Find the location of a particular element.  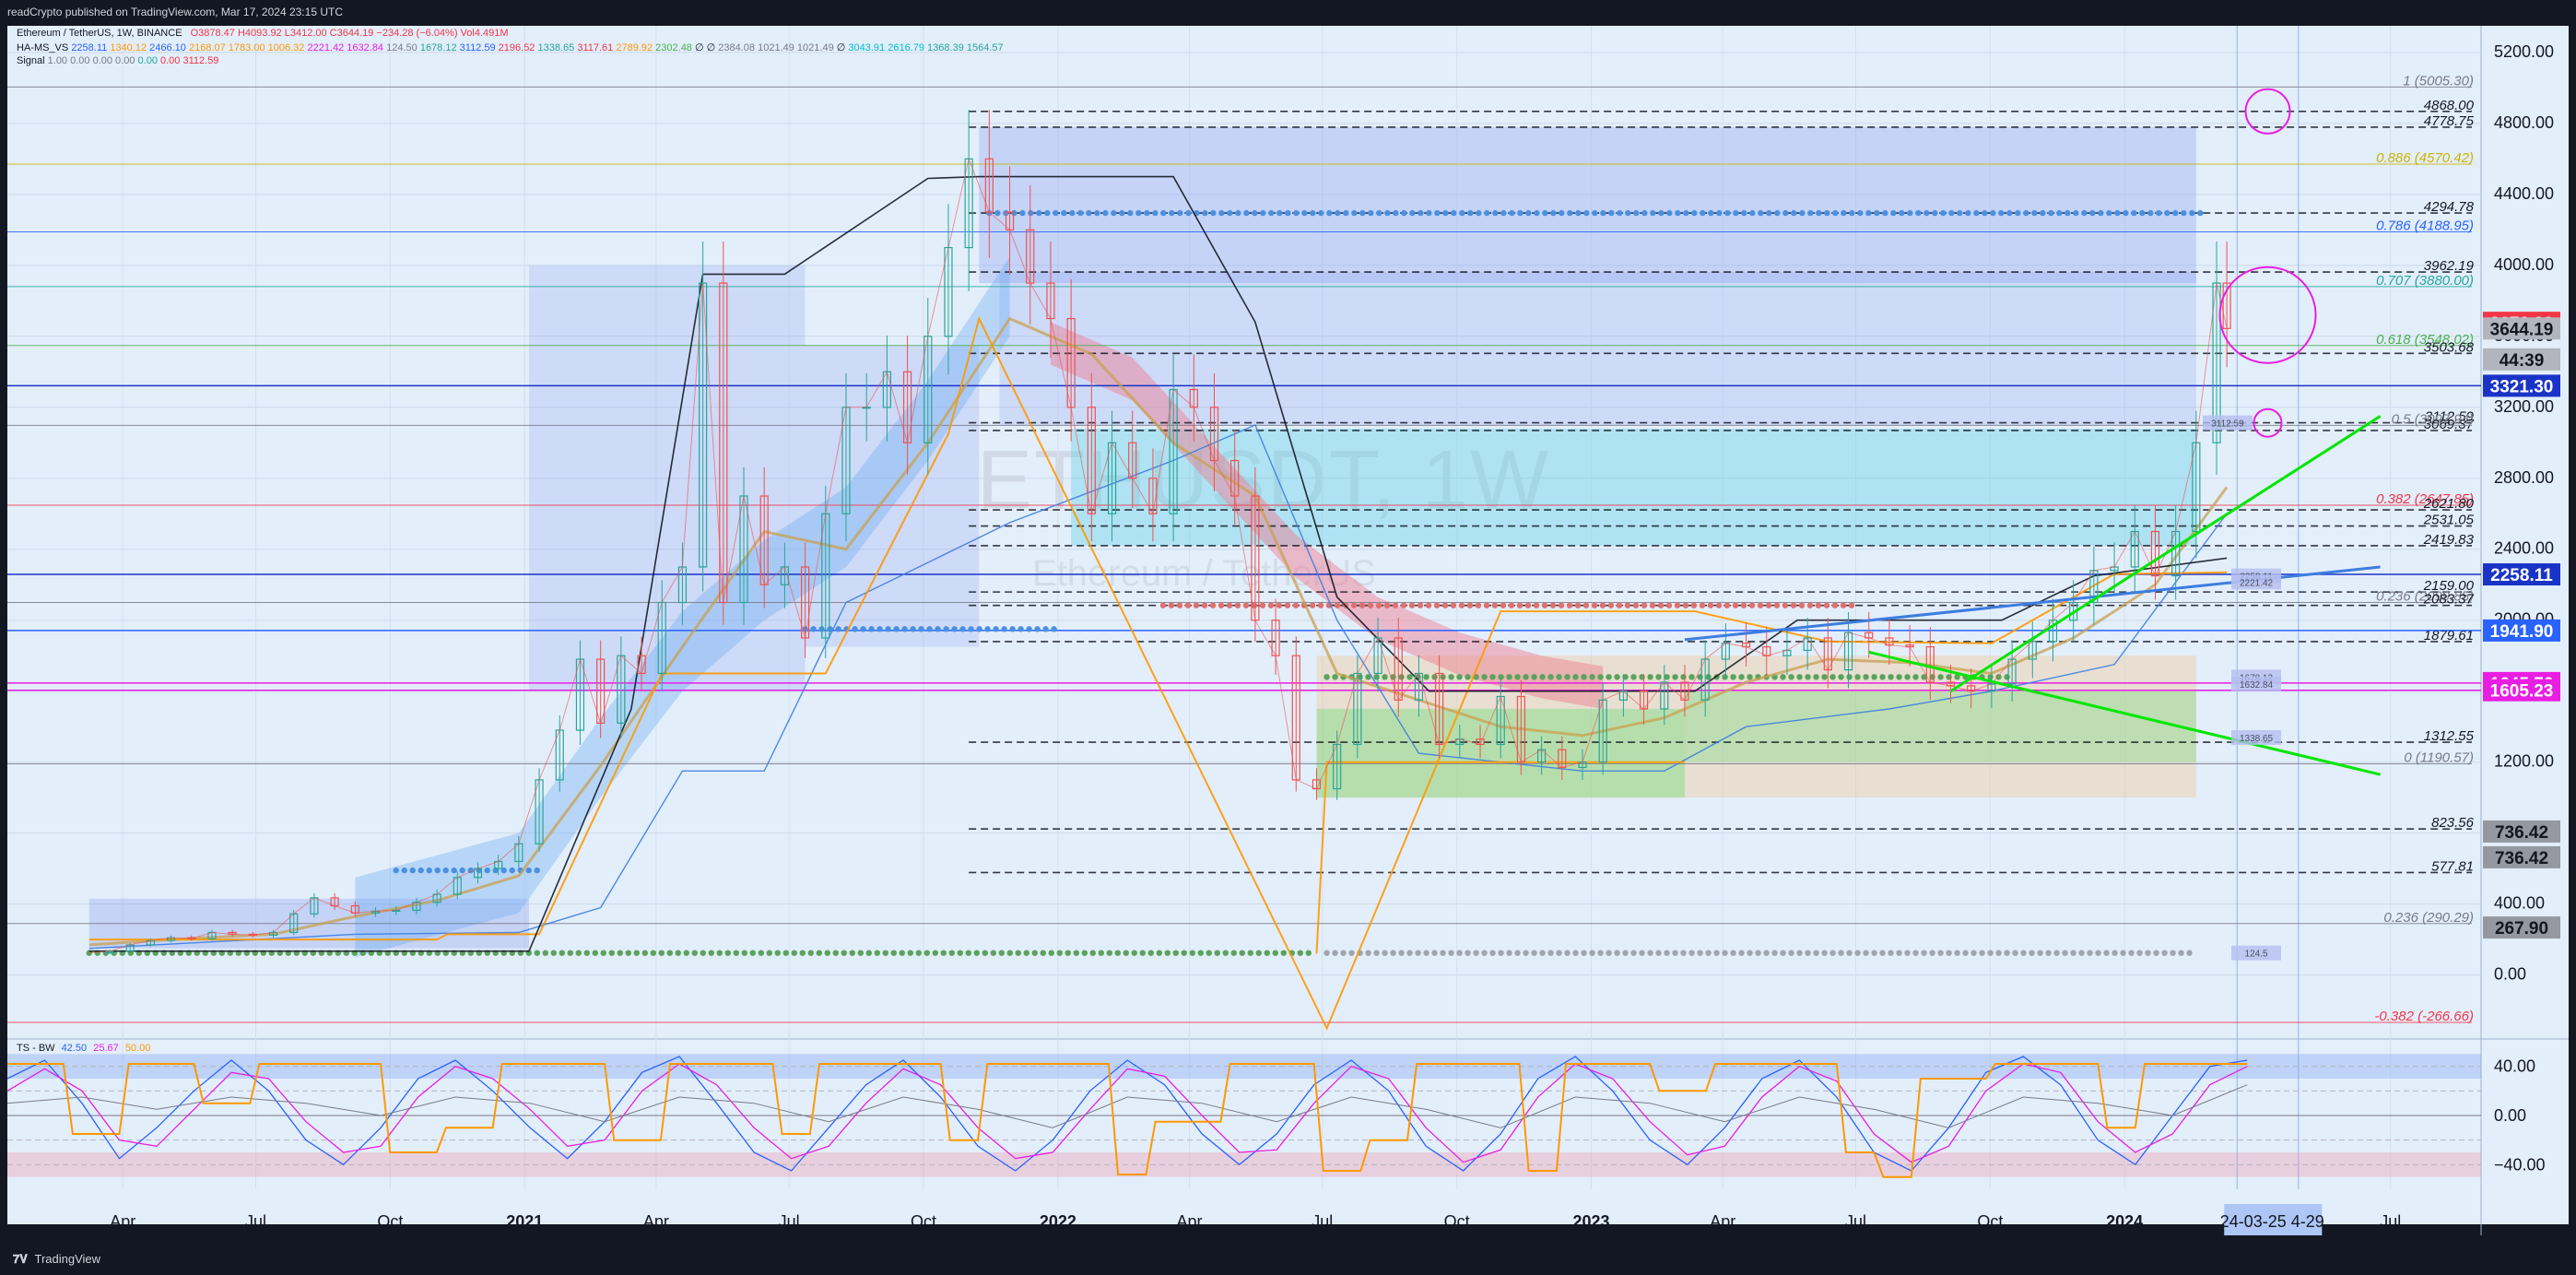

price-badge-label: 1941.90 is located at coordinates (2522, 632).